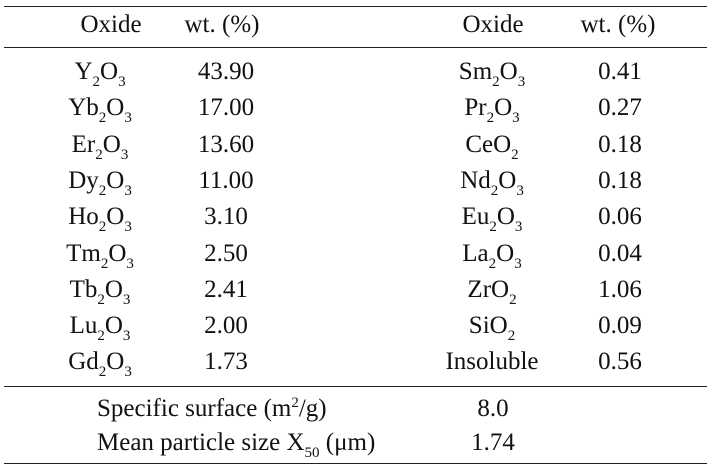 The height and width of the screenshot is (472, 713). Describe the element at coordinates (226, 253) in the screenshot. I see `wt-cell: 2.50` at that location.